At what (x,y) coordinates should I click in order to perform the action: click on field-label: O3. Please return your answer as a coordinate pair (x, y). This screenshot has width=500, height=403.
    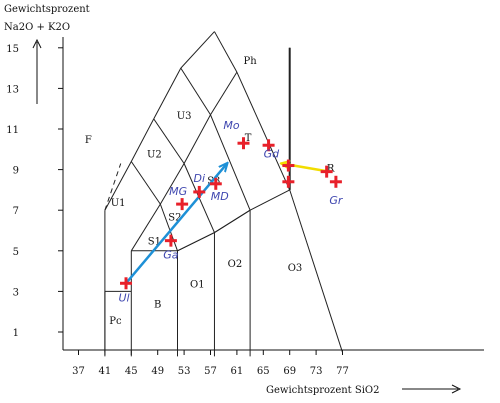
    Looking at the image, I should click on (295, 268).